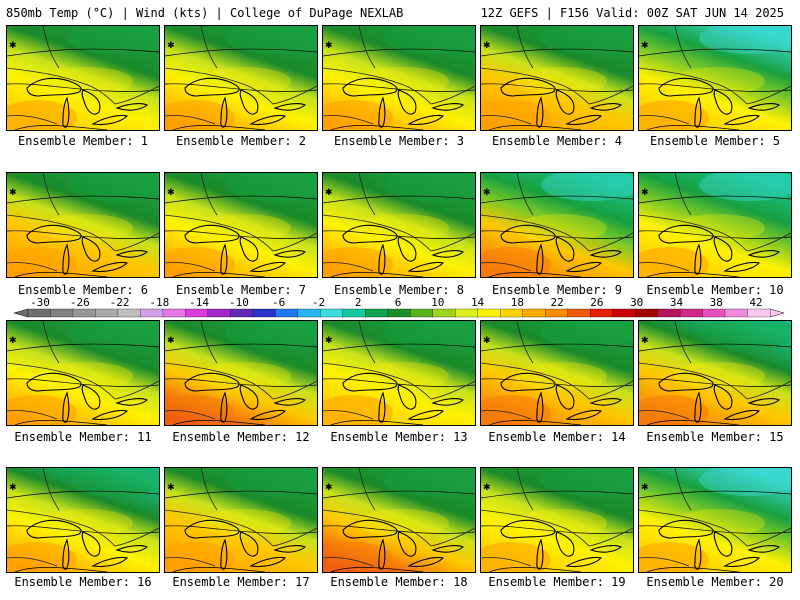  I want to click on colorbar-tick-label: 42, so click(755, 303).